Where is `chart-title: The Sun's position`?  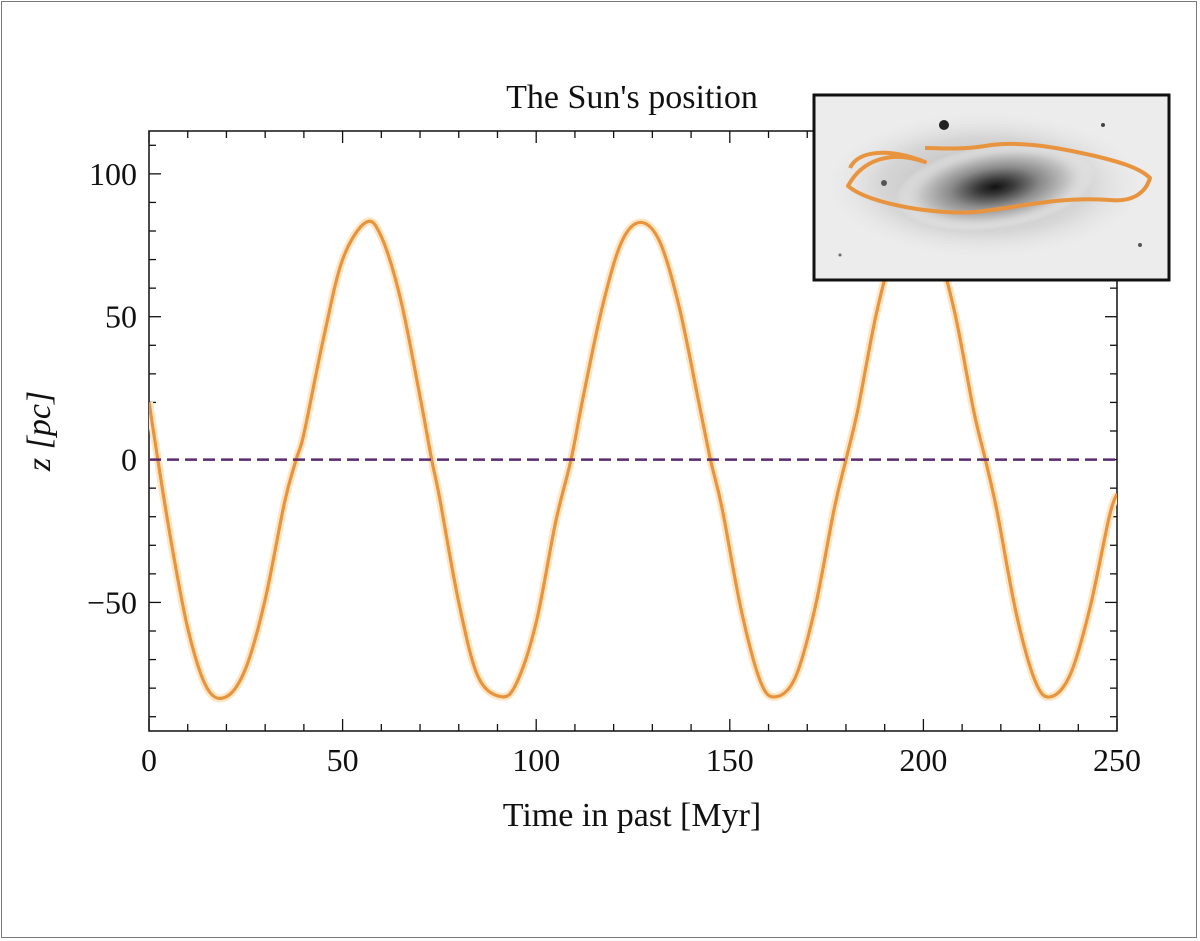 chart-title: The Sun's position is located at coordinates (632, 97).